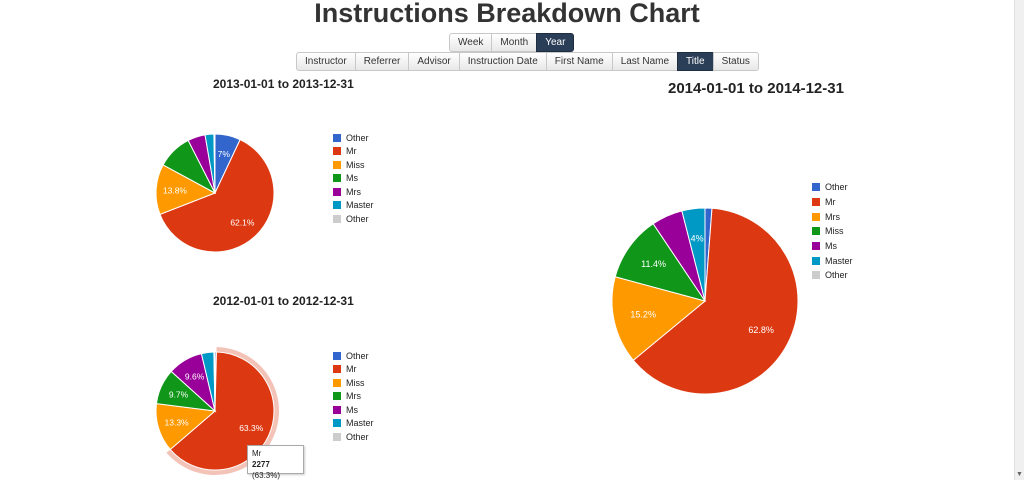 The image size is (1024, 481). I want to click on slice-data-label: 13.3%, so click(177, 423).